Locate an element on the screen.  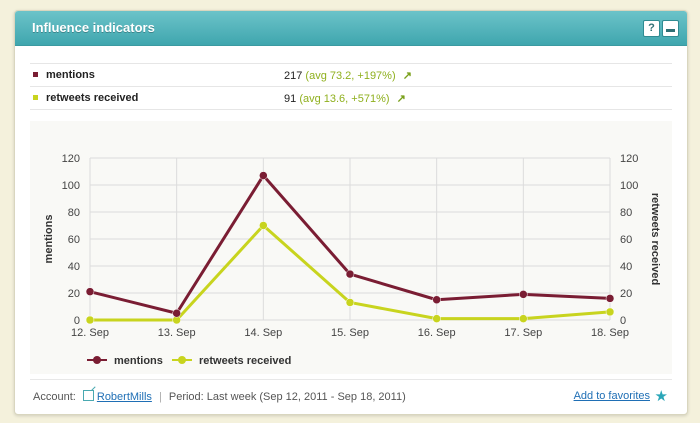
y-tick-label-left: 60 is located at coordinates (74, 240).